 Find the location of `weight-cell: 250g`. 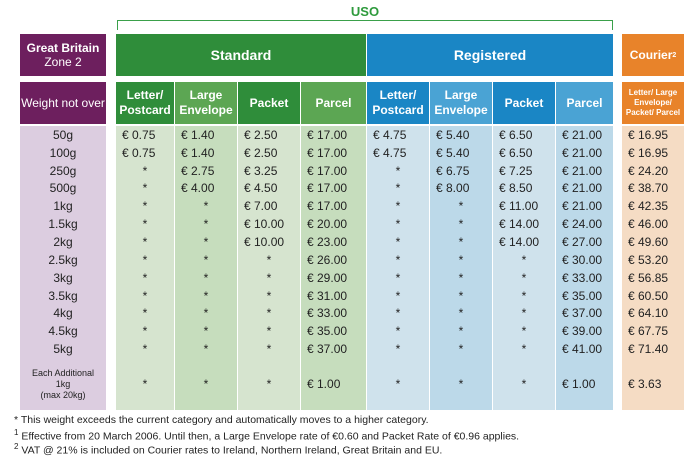

weight-cell: 250g is located at coordinates (63, 170).